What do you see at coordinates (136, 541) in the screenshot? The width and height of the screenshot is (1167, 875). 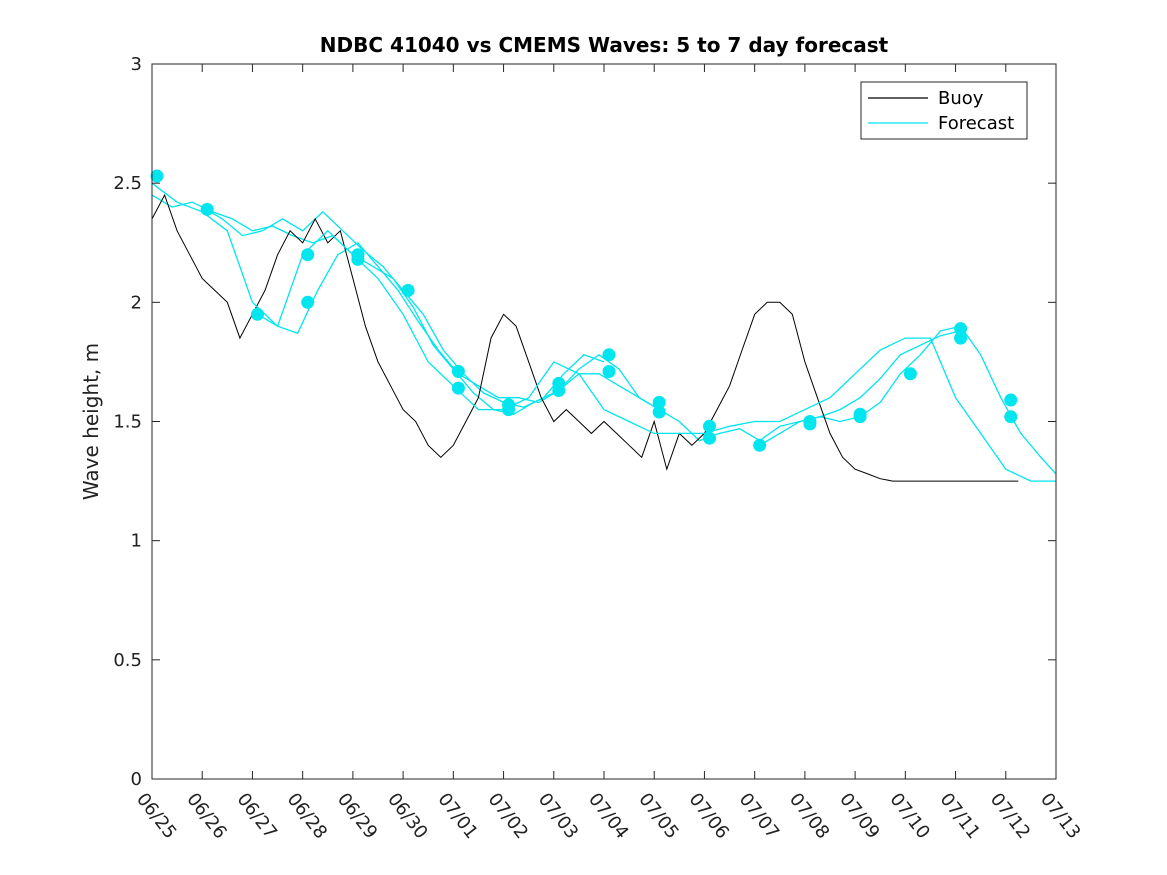 I see `y-tick-label: 1` at bounding box center [136, 541].